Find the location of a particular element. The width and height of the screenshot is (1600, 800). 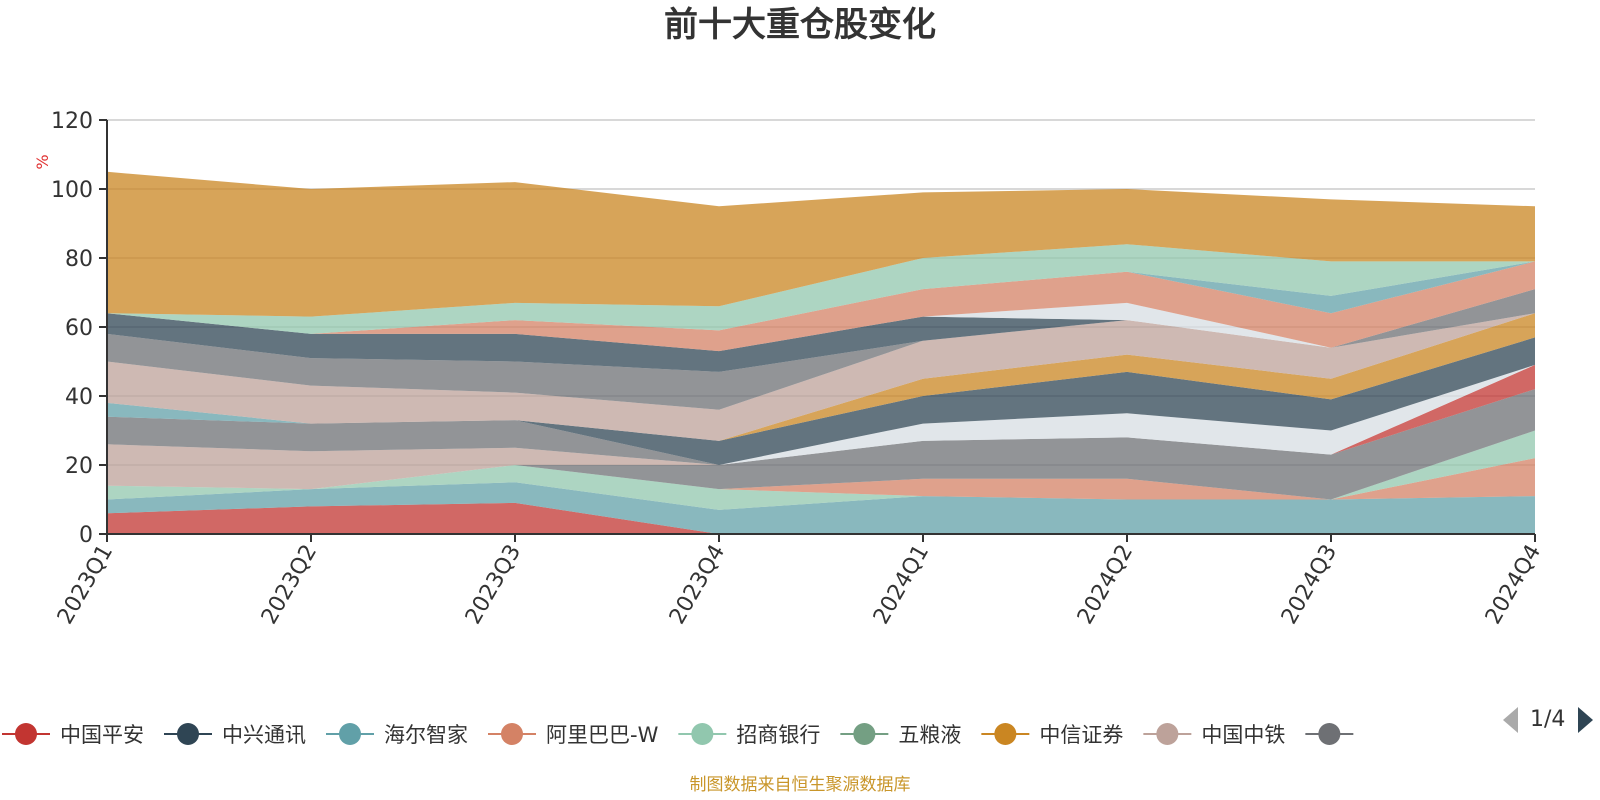

y-tick-label: 0 is located at coordinates (86, 535).